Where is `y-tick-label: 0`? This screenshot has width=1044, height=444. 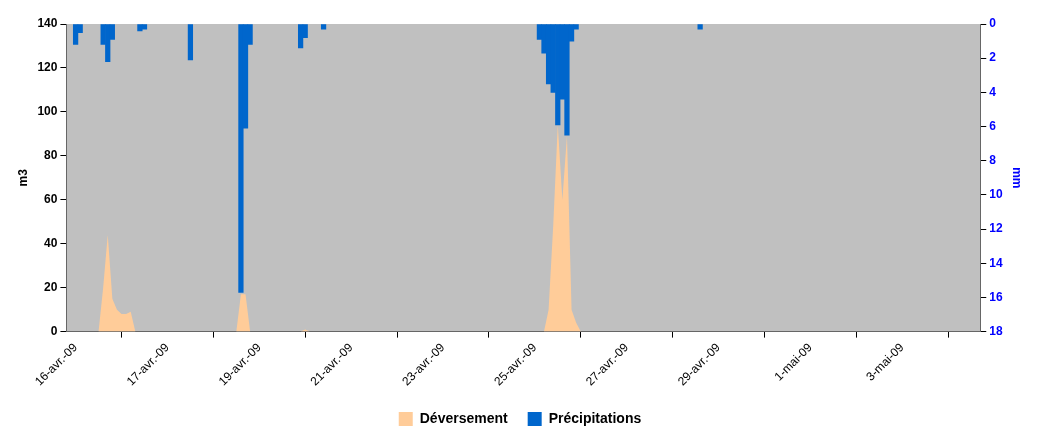 y-tick-label: 0 is located at coordinates (54, 330).